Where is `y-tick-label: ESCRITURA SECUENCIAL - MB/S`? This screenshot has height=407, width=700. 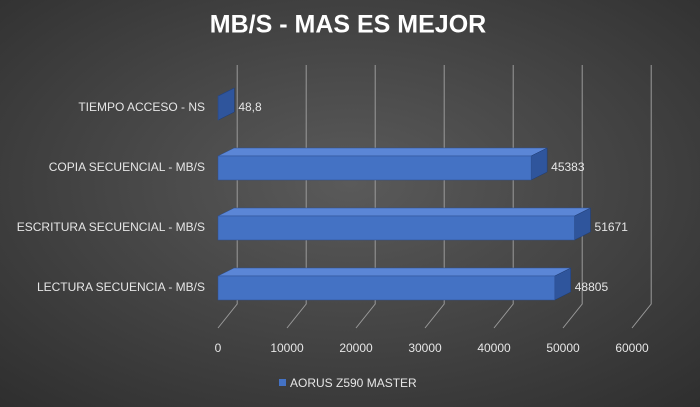
y-tick-label: ESCRITURA SECUENCIAL - MB/S is located at coordinates (111, 227).